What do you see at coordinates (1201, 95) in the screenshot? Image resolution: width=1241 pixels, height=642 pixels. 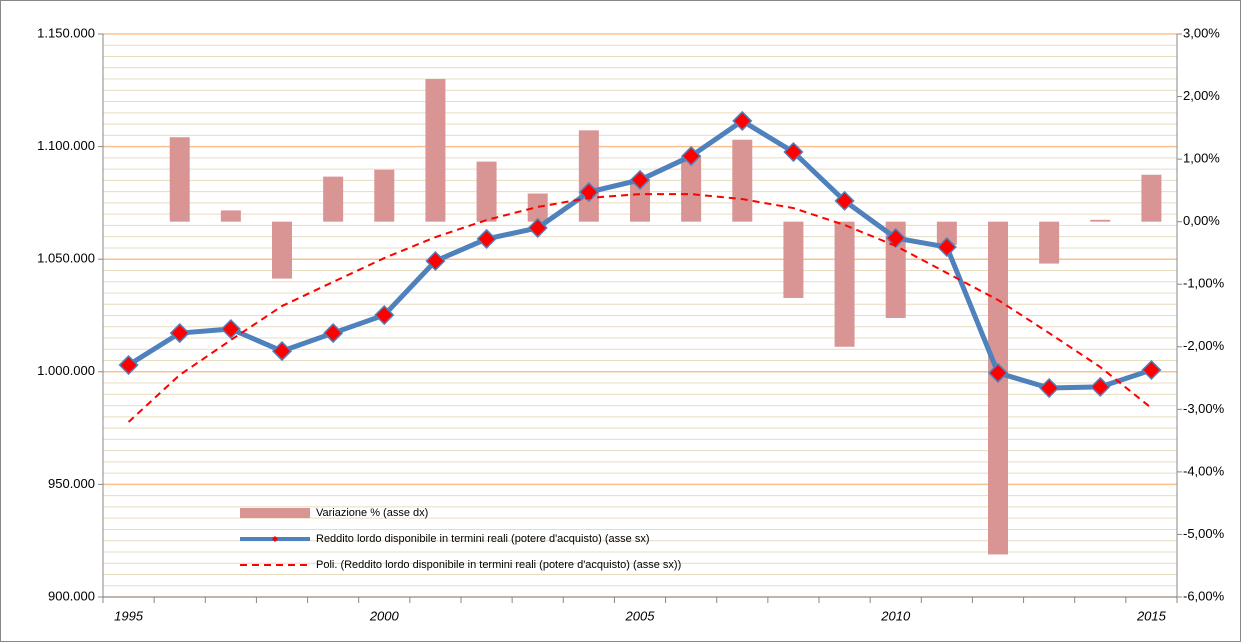 I see `y2-tick-label: 2,00%` at bounding box center [1201, 95].